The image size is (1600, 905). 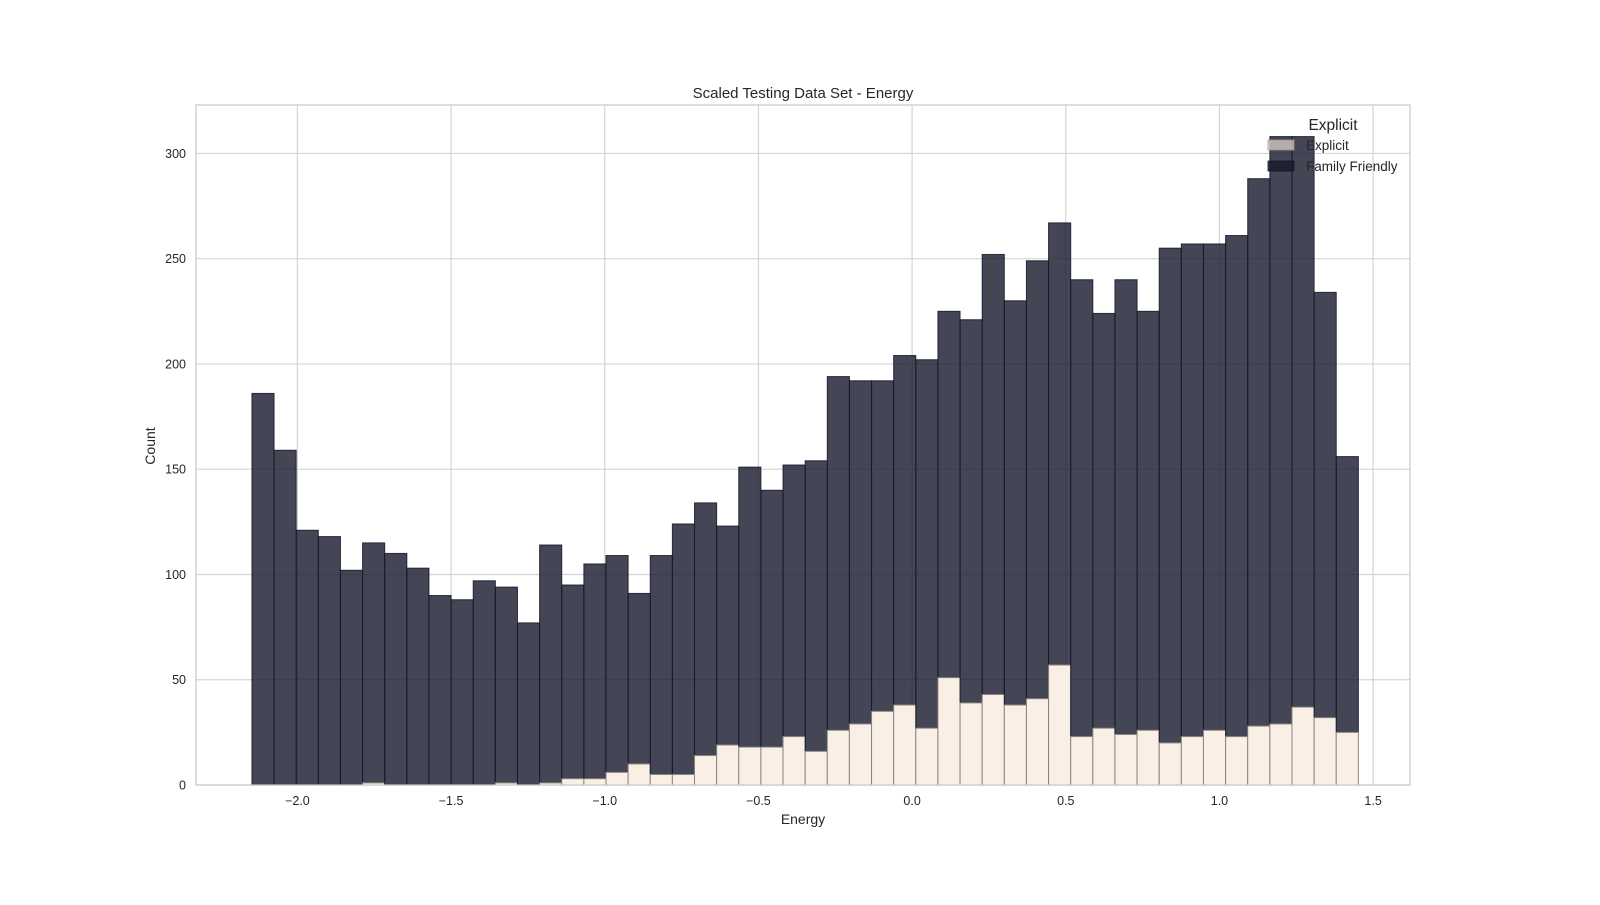 I want to click on y-tick-label: 300, so click(x=175, y=154).